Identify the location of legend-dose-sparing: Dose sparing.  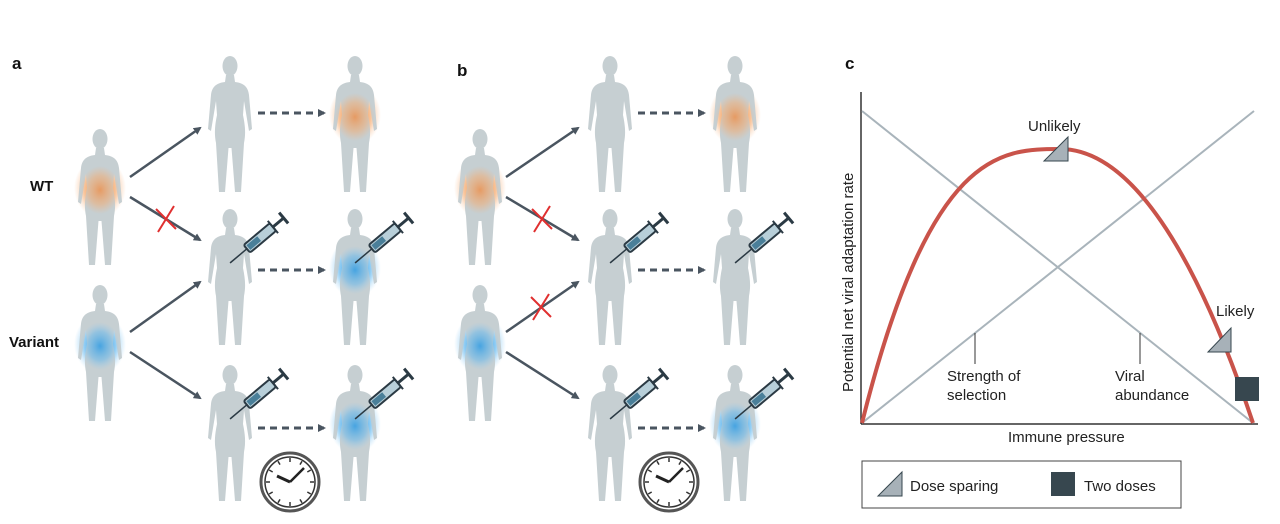
(954, 486).